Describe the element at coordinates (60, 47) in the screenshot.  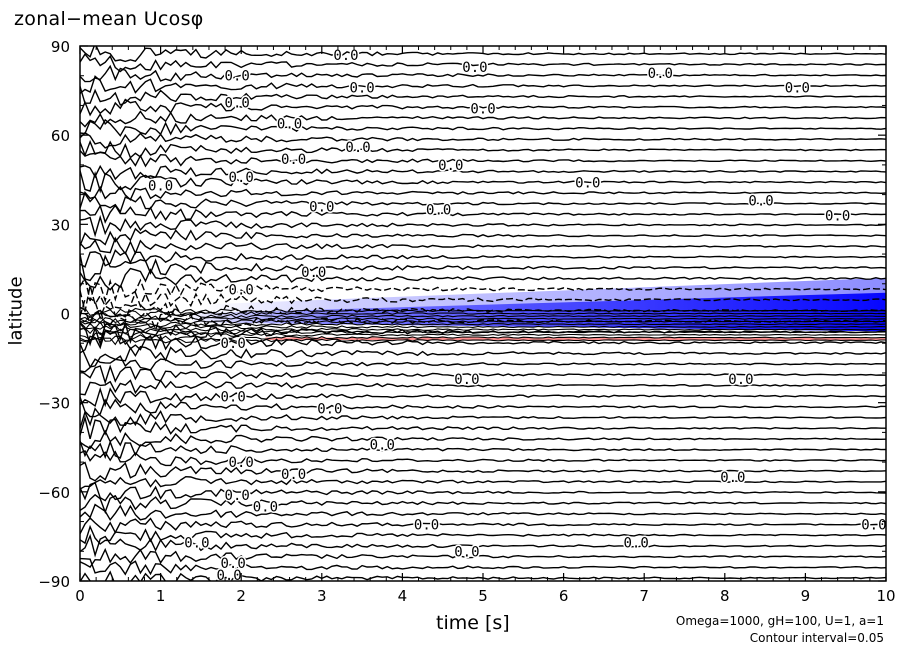
I see `y-tick-label: 90` at that location.